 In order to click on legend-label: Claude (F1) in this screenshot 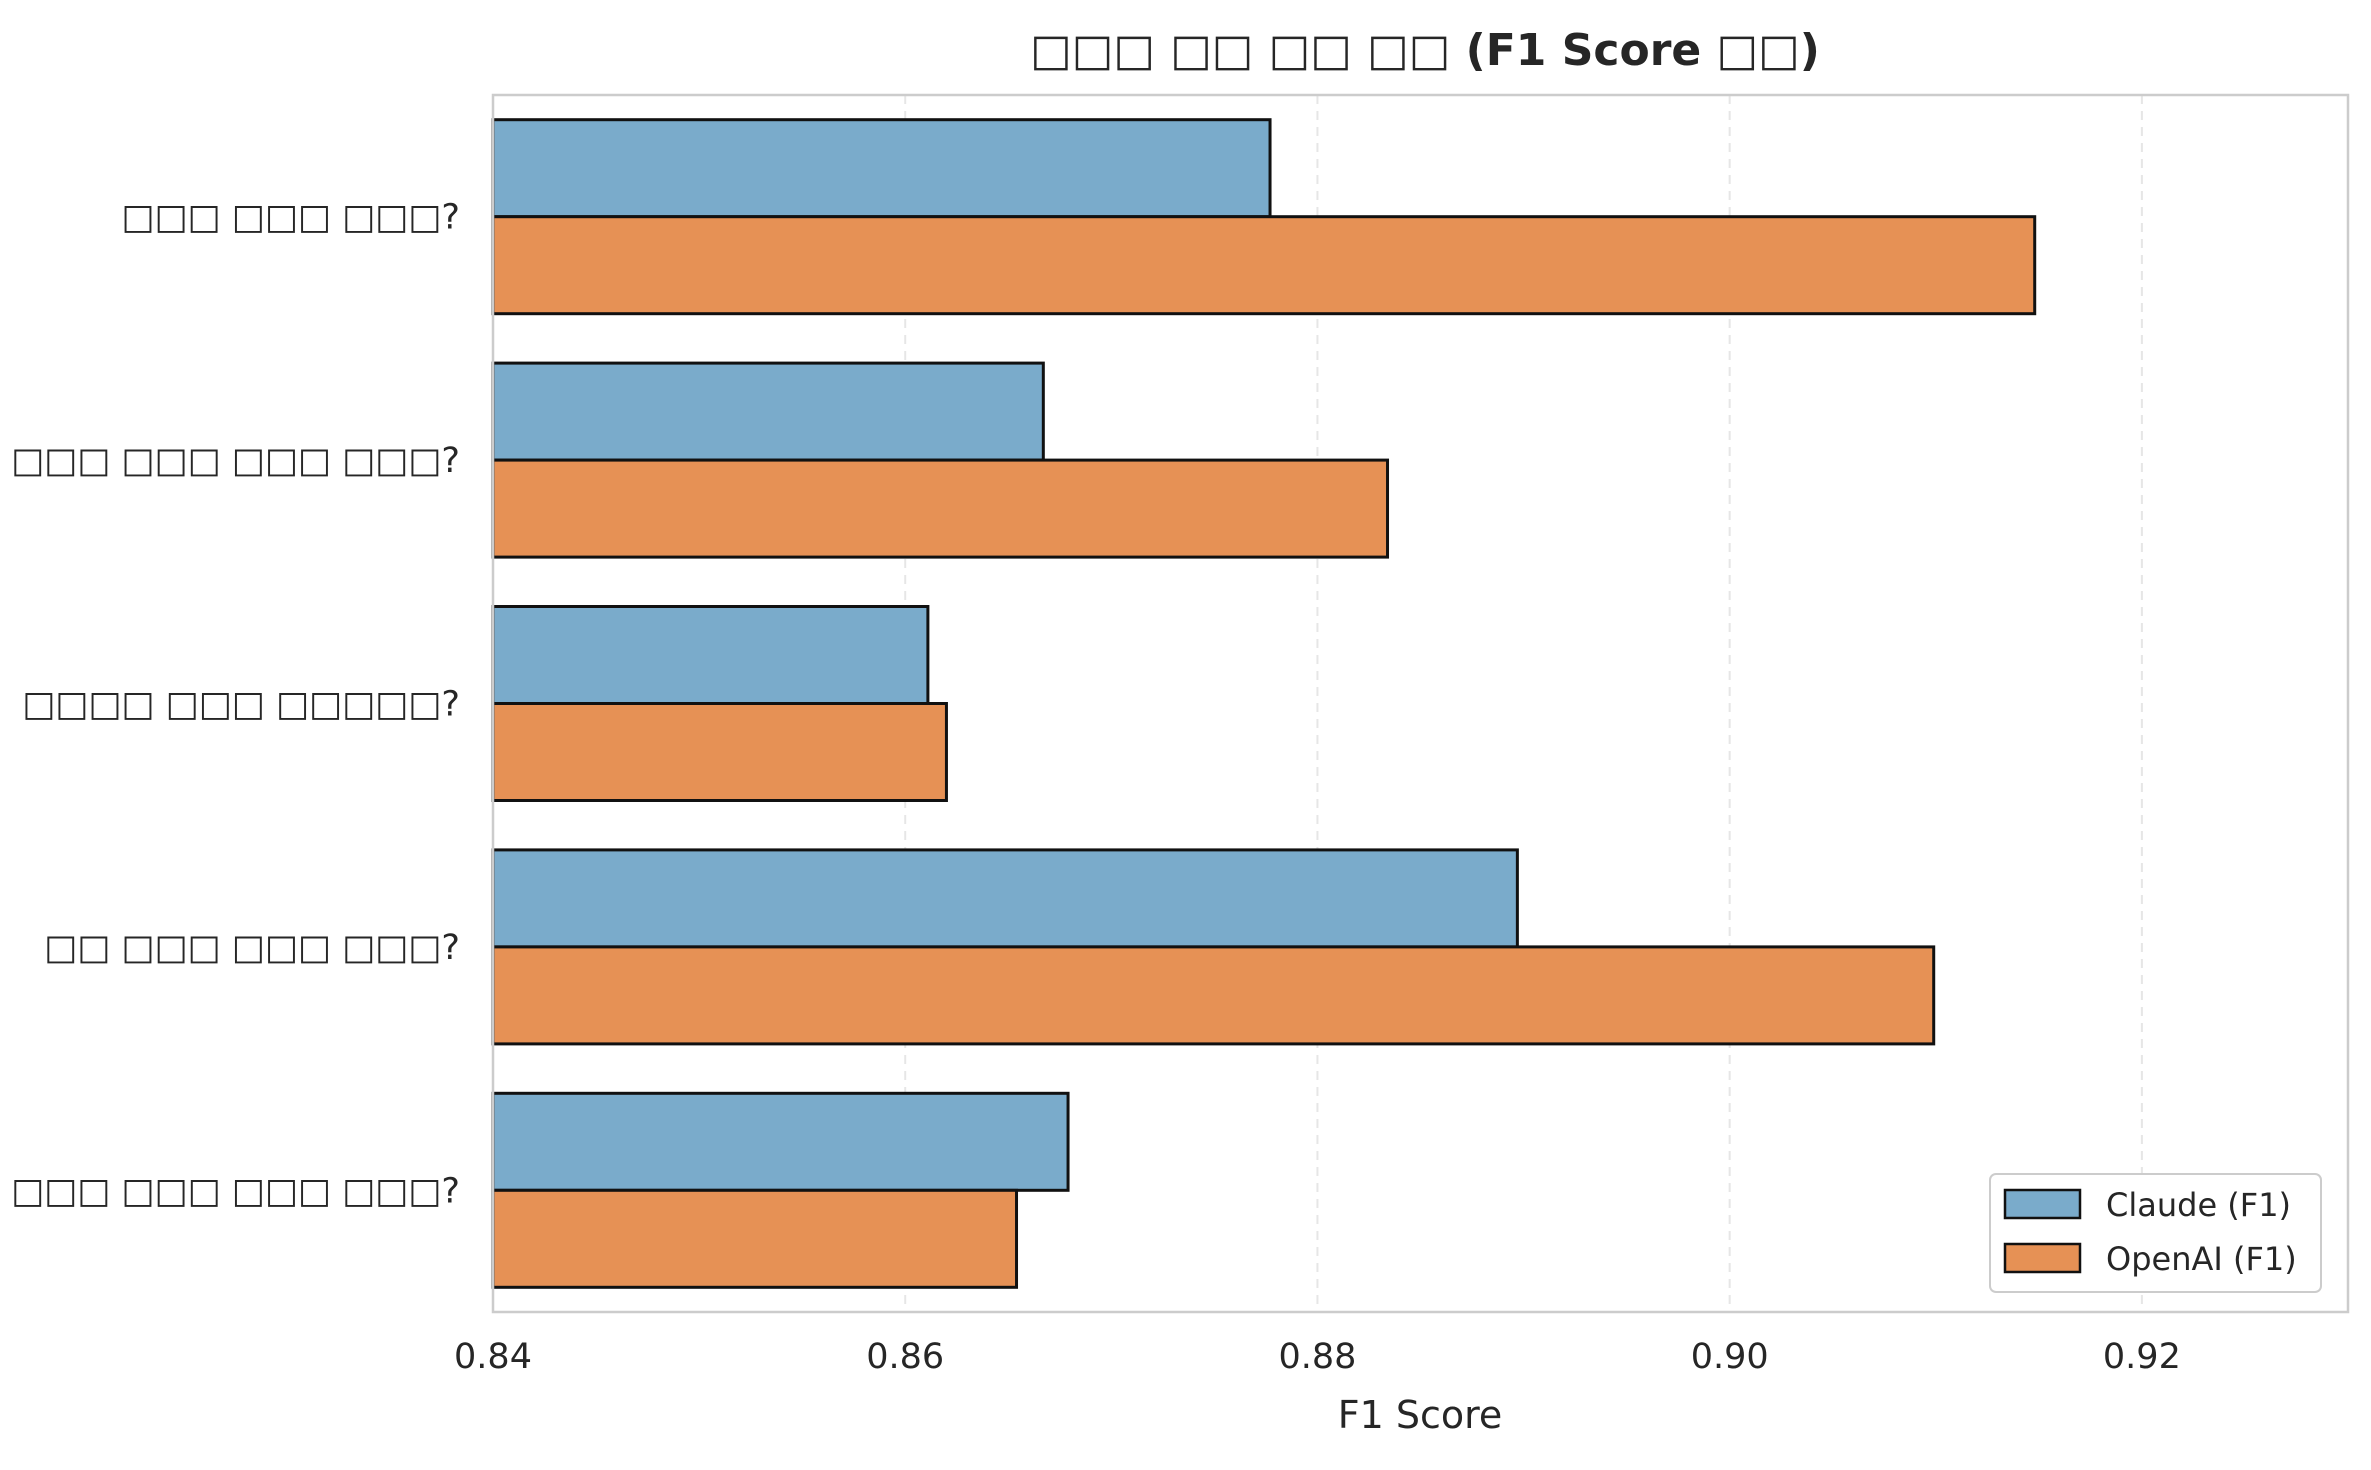, I will do `click(2198, 1205)`.